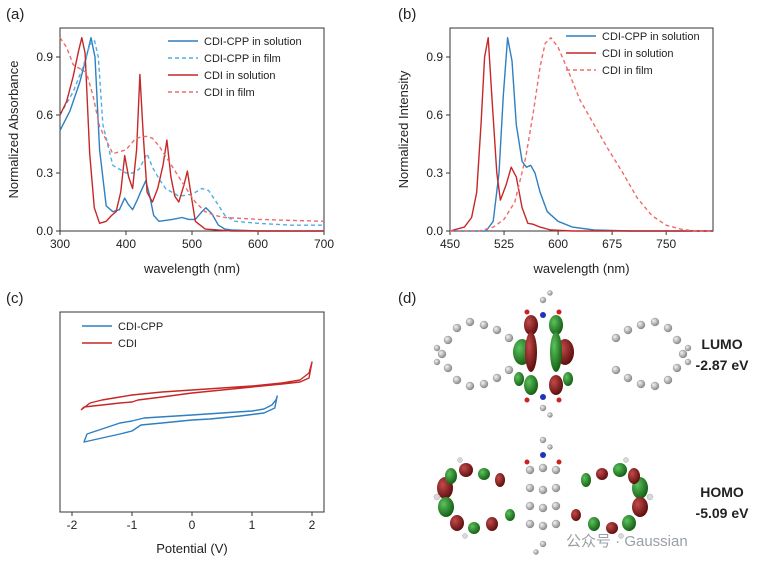 The width and height of the screenshot is (757, 570). I want to click on series-line-cdi-cpp-in-film, so click(191, 132).